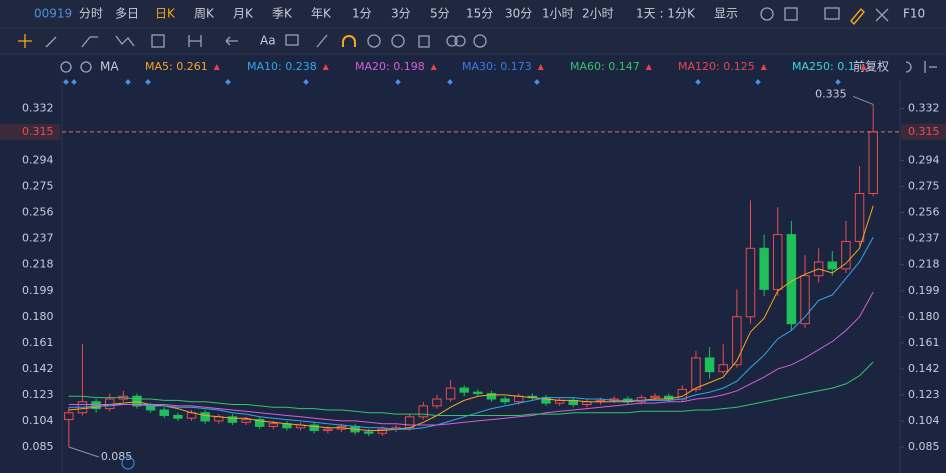 This screenshot has width=946, height=473. Describe the element at coordinates (321, 14) in the screenshot. I see `period-tab: 年K` at that location.